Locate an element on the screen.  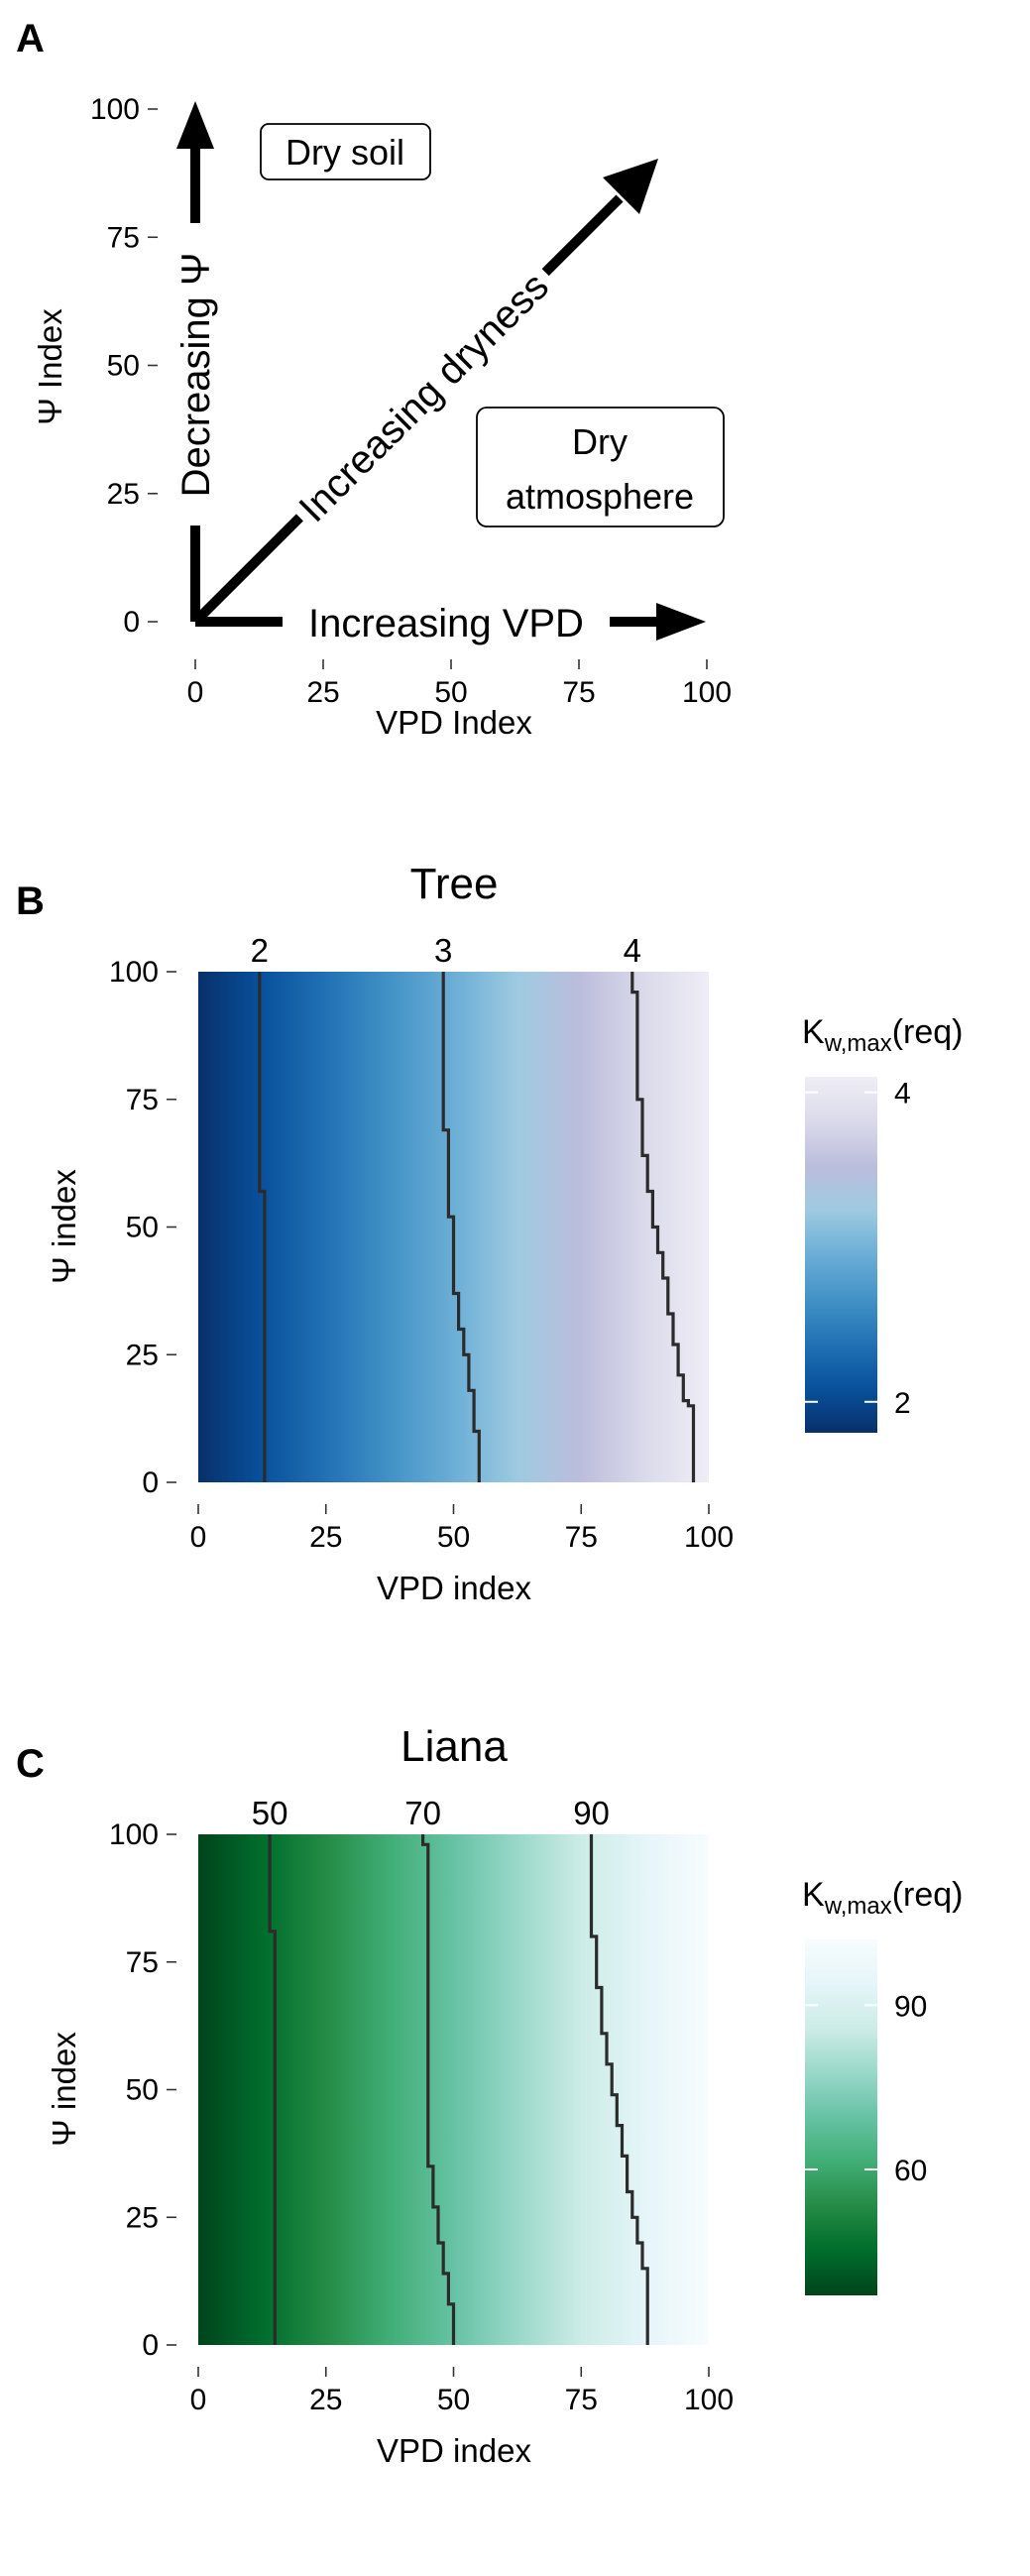
panel-b-xtick-label: 25 is located at coordinates (325, 1538).